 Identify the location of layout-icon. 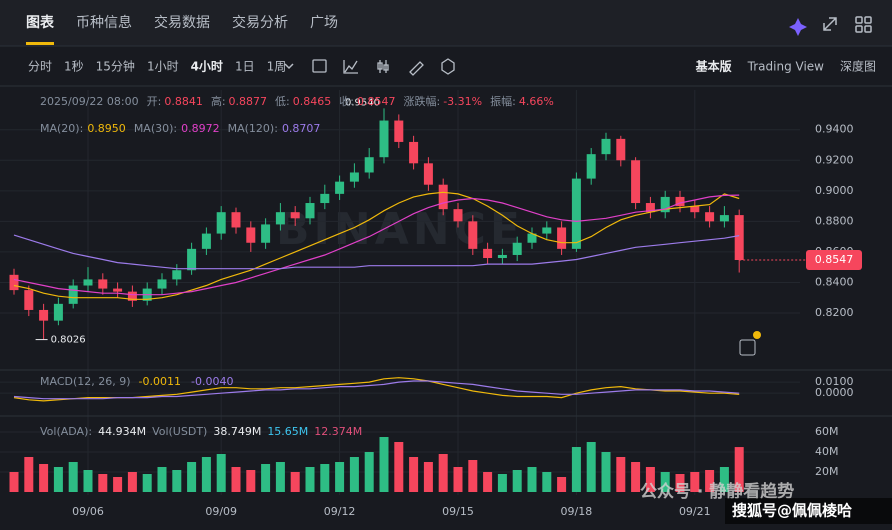
(863, 24).